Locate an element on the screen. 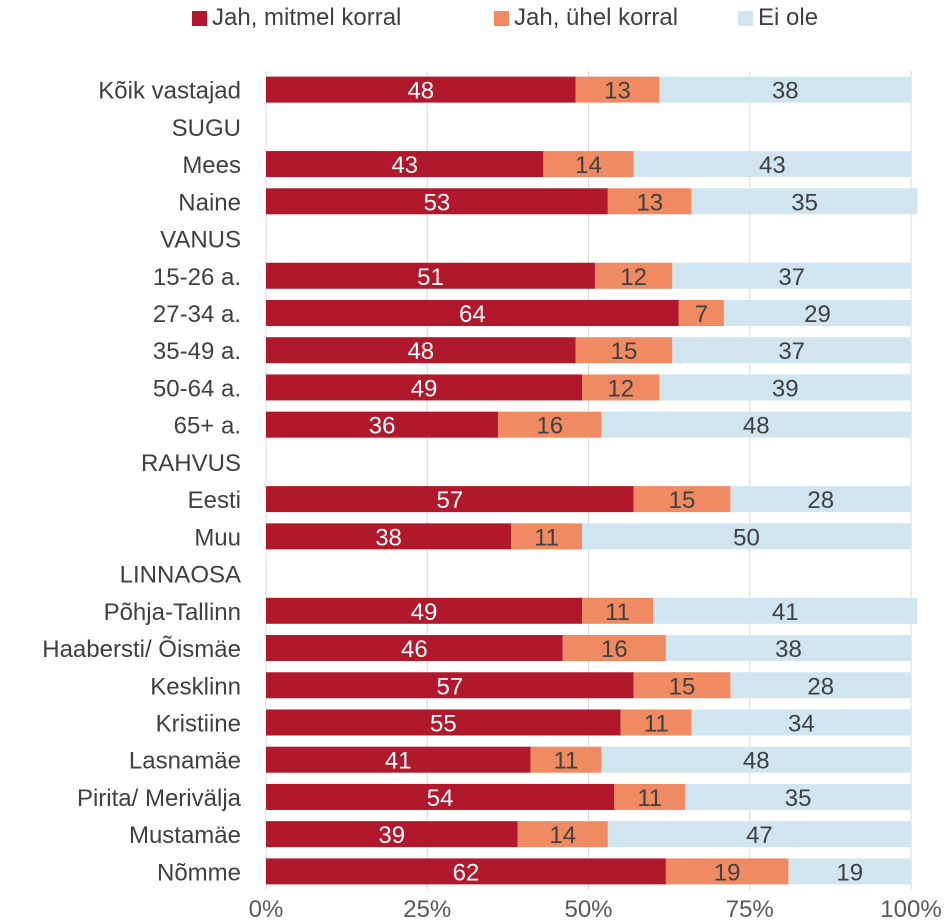  bar-segment-jah-uhel-korral-mustamae is located at coordinates (562, 834).